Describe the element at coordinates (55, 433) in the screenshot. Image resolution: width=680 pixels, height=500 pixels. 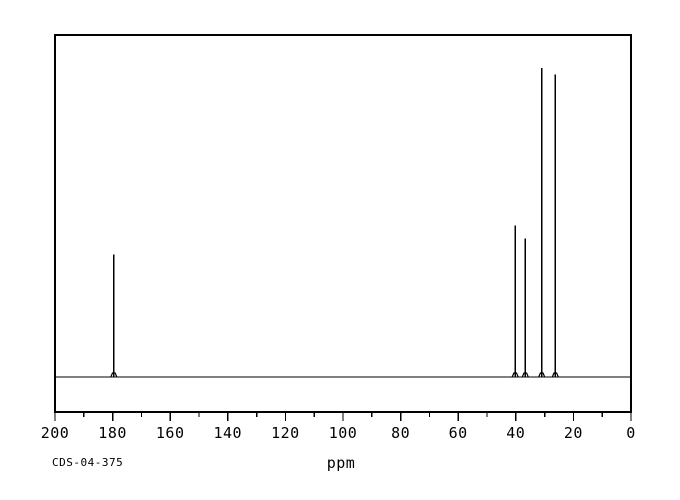
I see `x-axis-tick-label: 200` at that location.